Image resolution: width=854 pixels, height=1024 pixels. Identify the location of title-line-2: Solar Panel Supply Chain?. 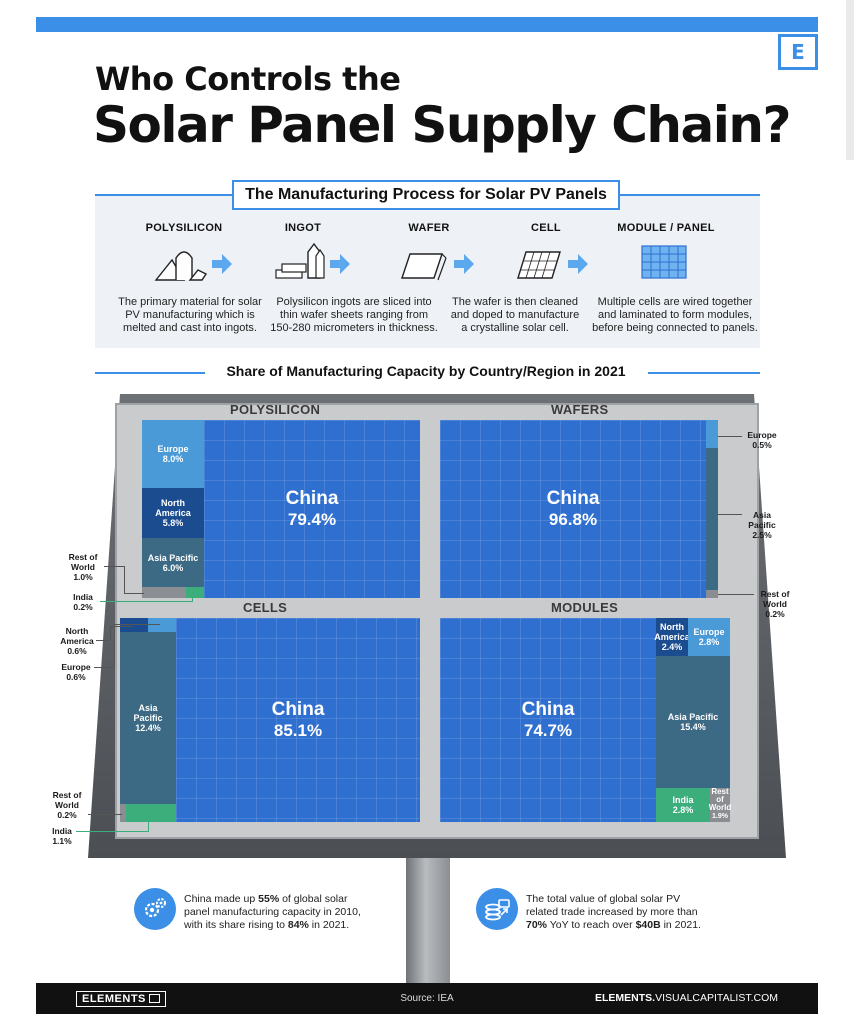
(442, 125).